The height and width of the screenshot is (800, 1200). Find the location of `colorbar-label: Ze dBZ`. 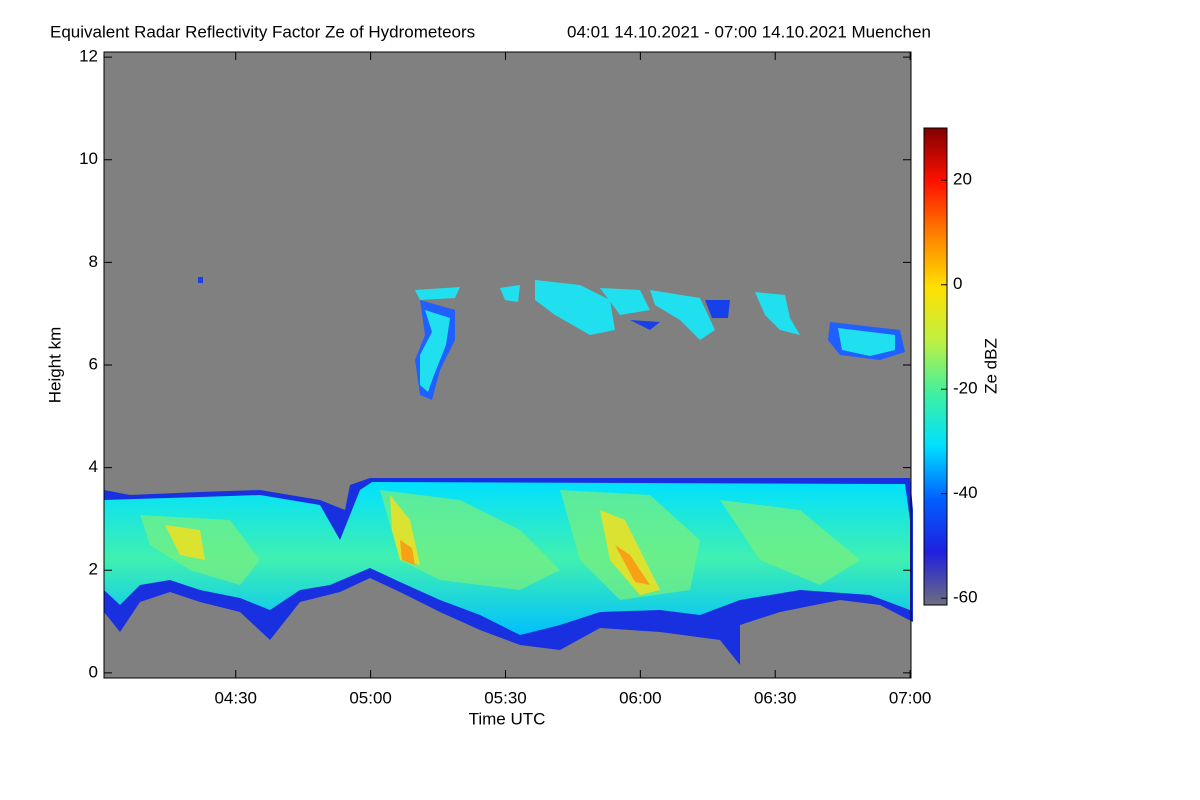

colorbar-label: Ze dBZ is located at coordinates (990, 366).